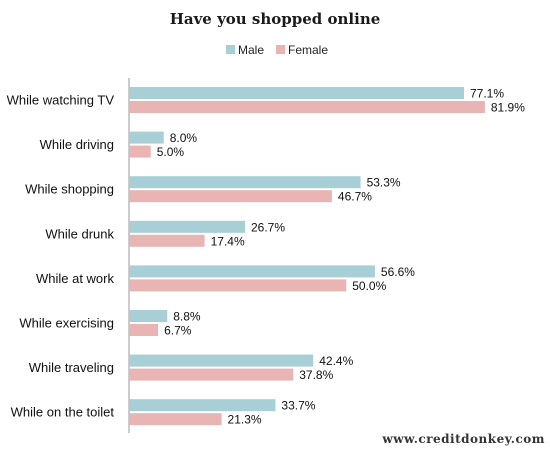 The image size is (550, 450). Describe the element at coordinates (336, 361) in the screenshot. I see `value-label-male: 42.4%` at that location.